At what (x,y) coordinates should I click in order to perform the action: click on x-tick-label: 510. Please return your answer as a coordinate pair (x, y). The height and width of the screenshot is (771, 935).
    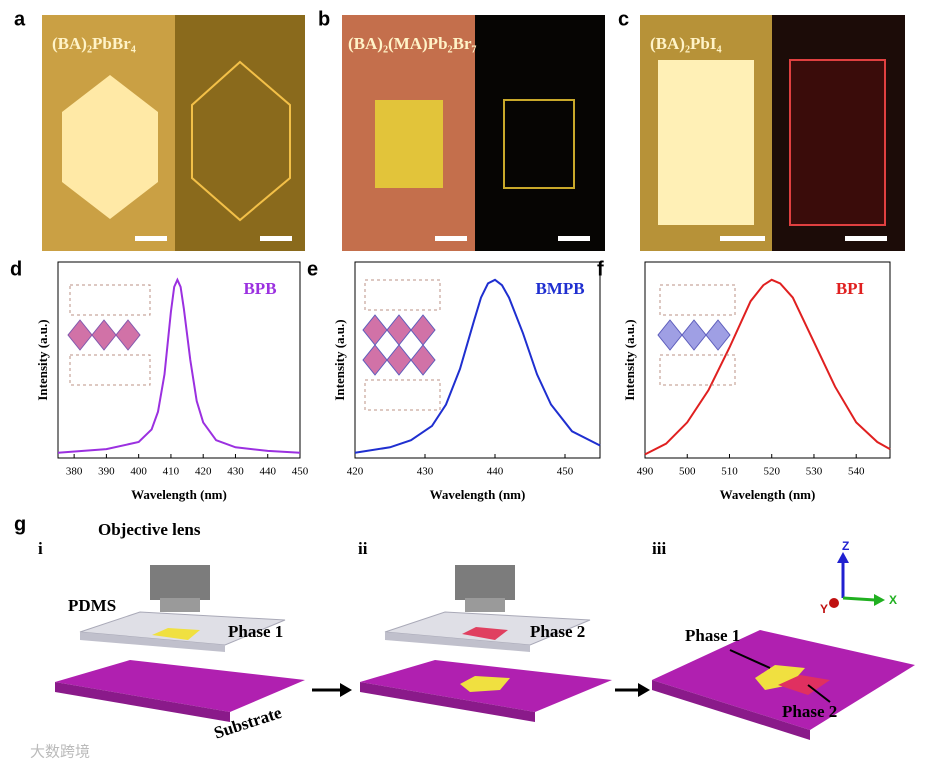
    Looking at the image, I should click on (729, 472).